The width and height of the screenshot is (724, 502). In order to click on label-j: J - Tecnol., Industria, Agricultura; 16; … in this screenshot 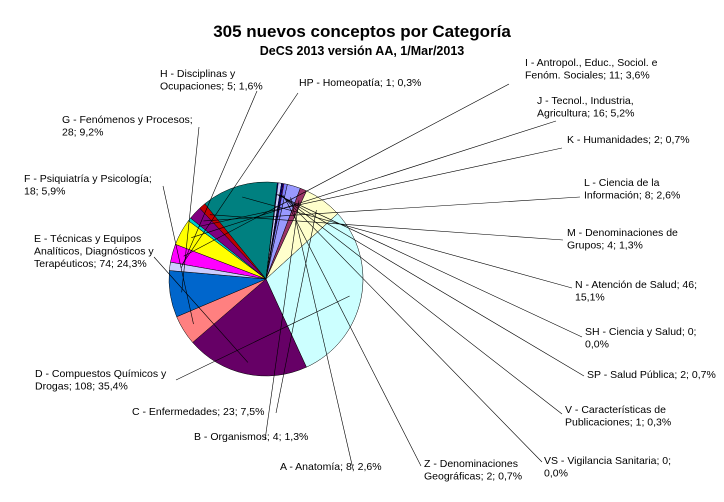, I will do `click(585, 107)`.